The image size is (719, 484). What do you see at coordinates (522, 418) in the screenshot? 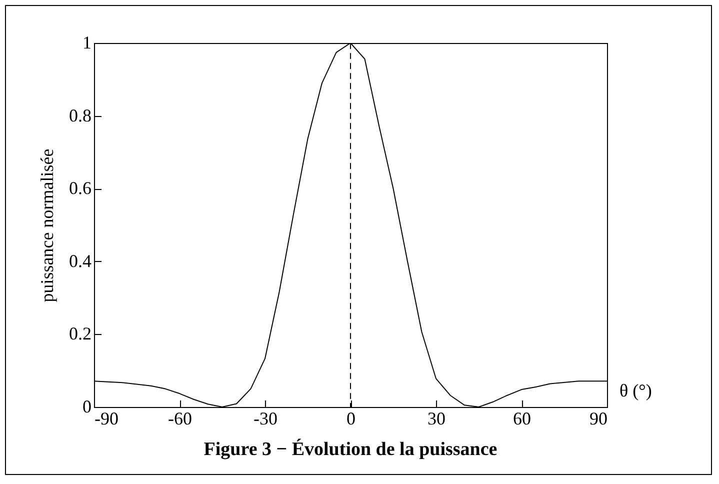
I see `x-tick-label: 60` at bounding box center [522, 418].